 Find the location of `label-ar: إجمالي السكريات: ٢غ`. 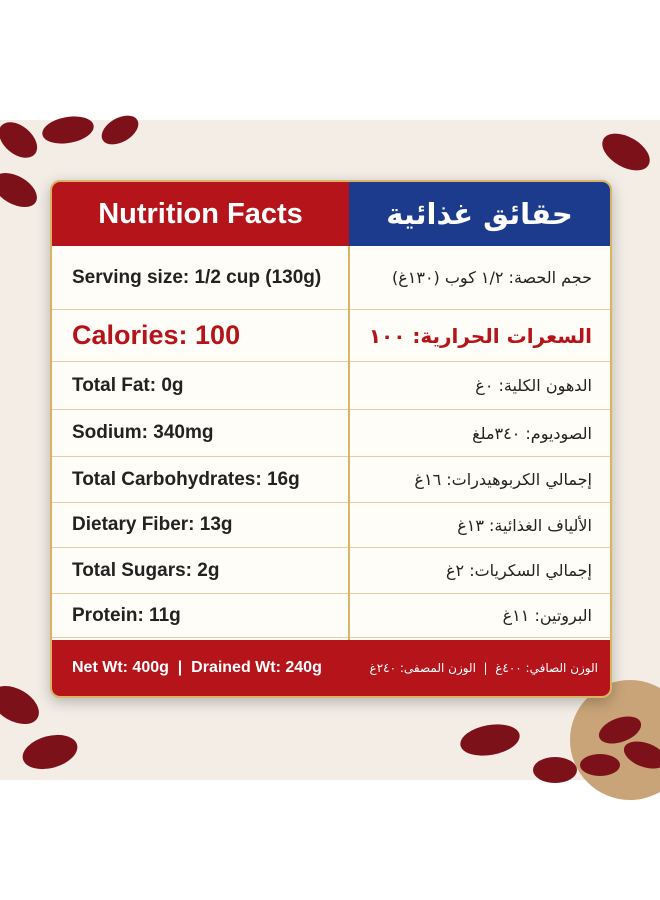

label-ar: إجمالي السكريات: ٢غ is located at coordinates (518, 570).